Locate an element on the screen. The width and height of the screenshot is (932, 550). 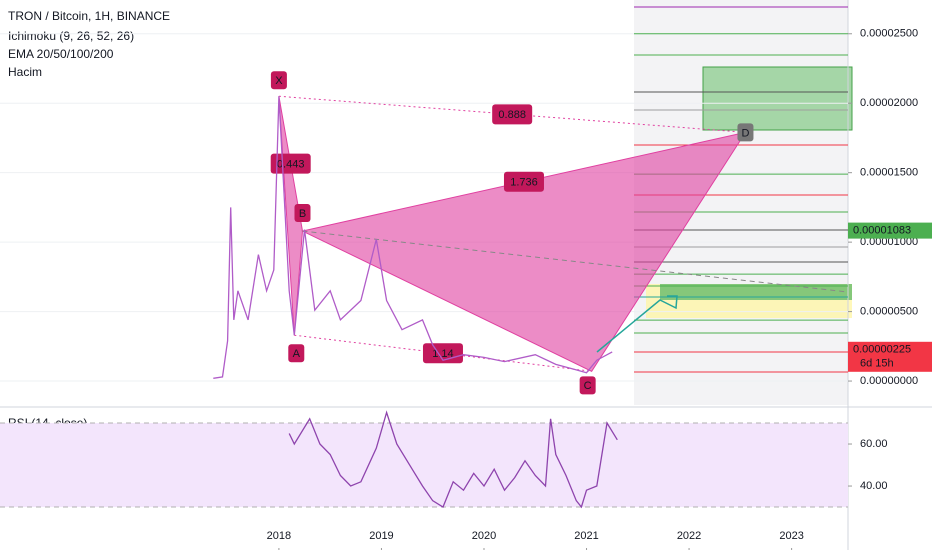
y-tick-label: 0.00001500 is located at coordinates (889, 173).